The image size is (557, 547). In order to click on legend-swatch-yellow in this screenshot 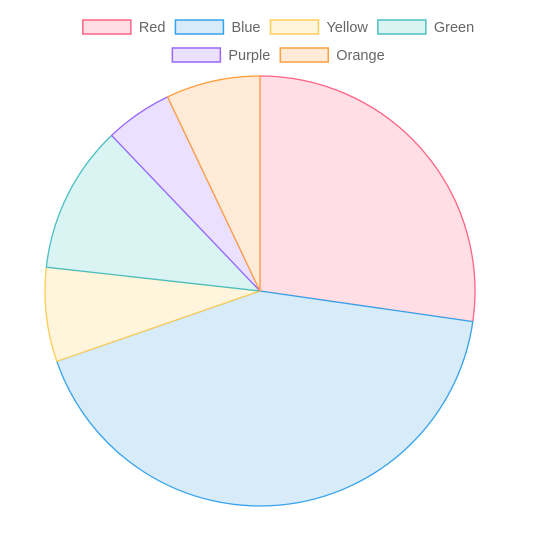, I will do `click(294, 27)`.